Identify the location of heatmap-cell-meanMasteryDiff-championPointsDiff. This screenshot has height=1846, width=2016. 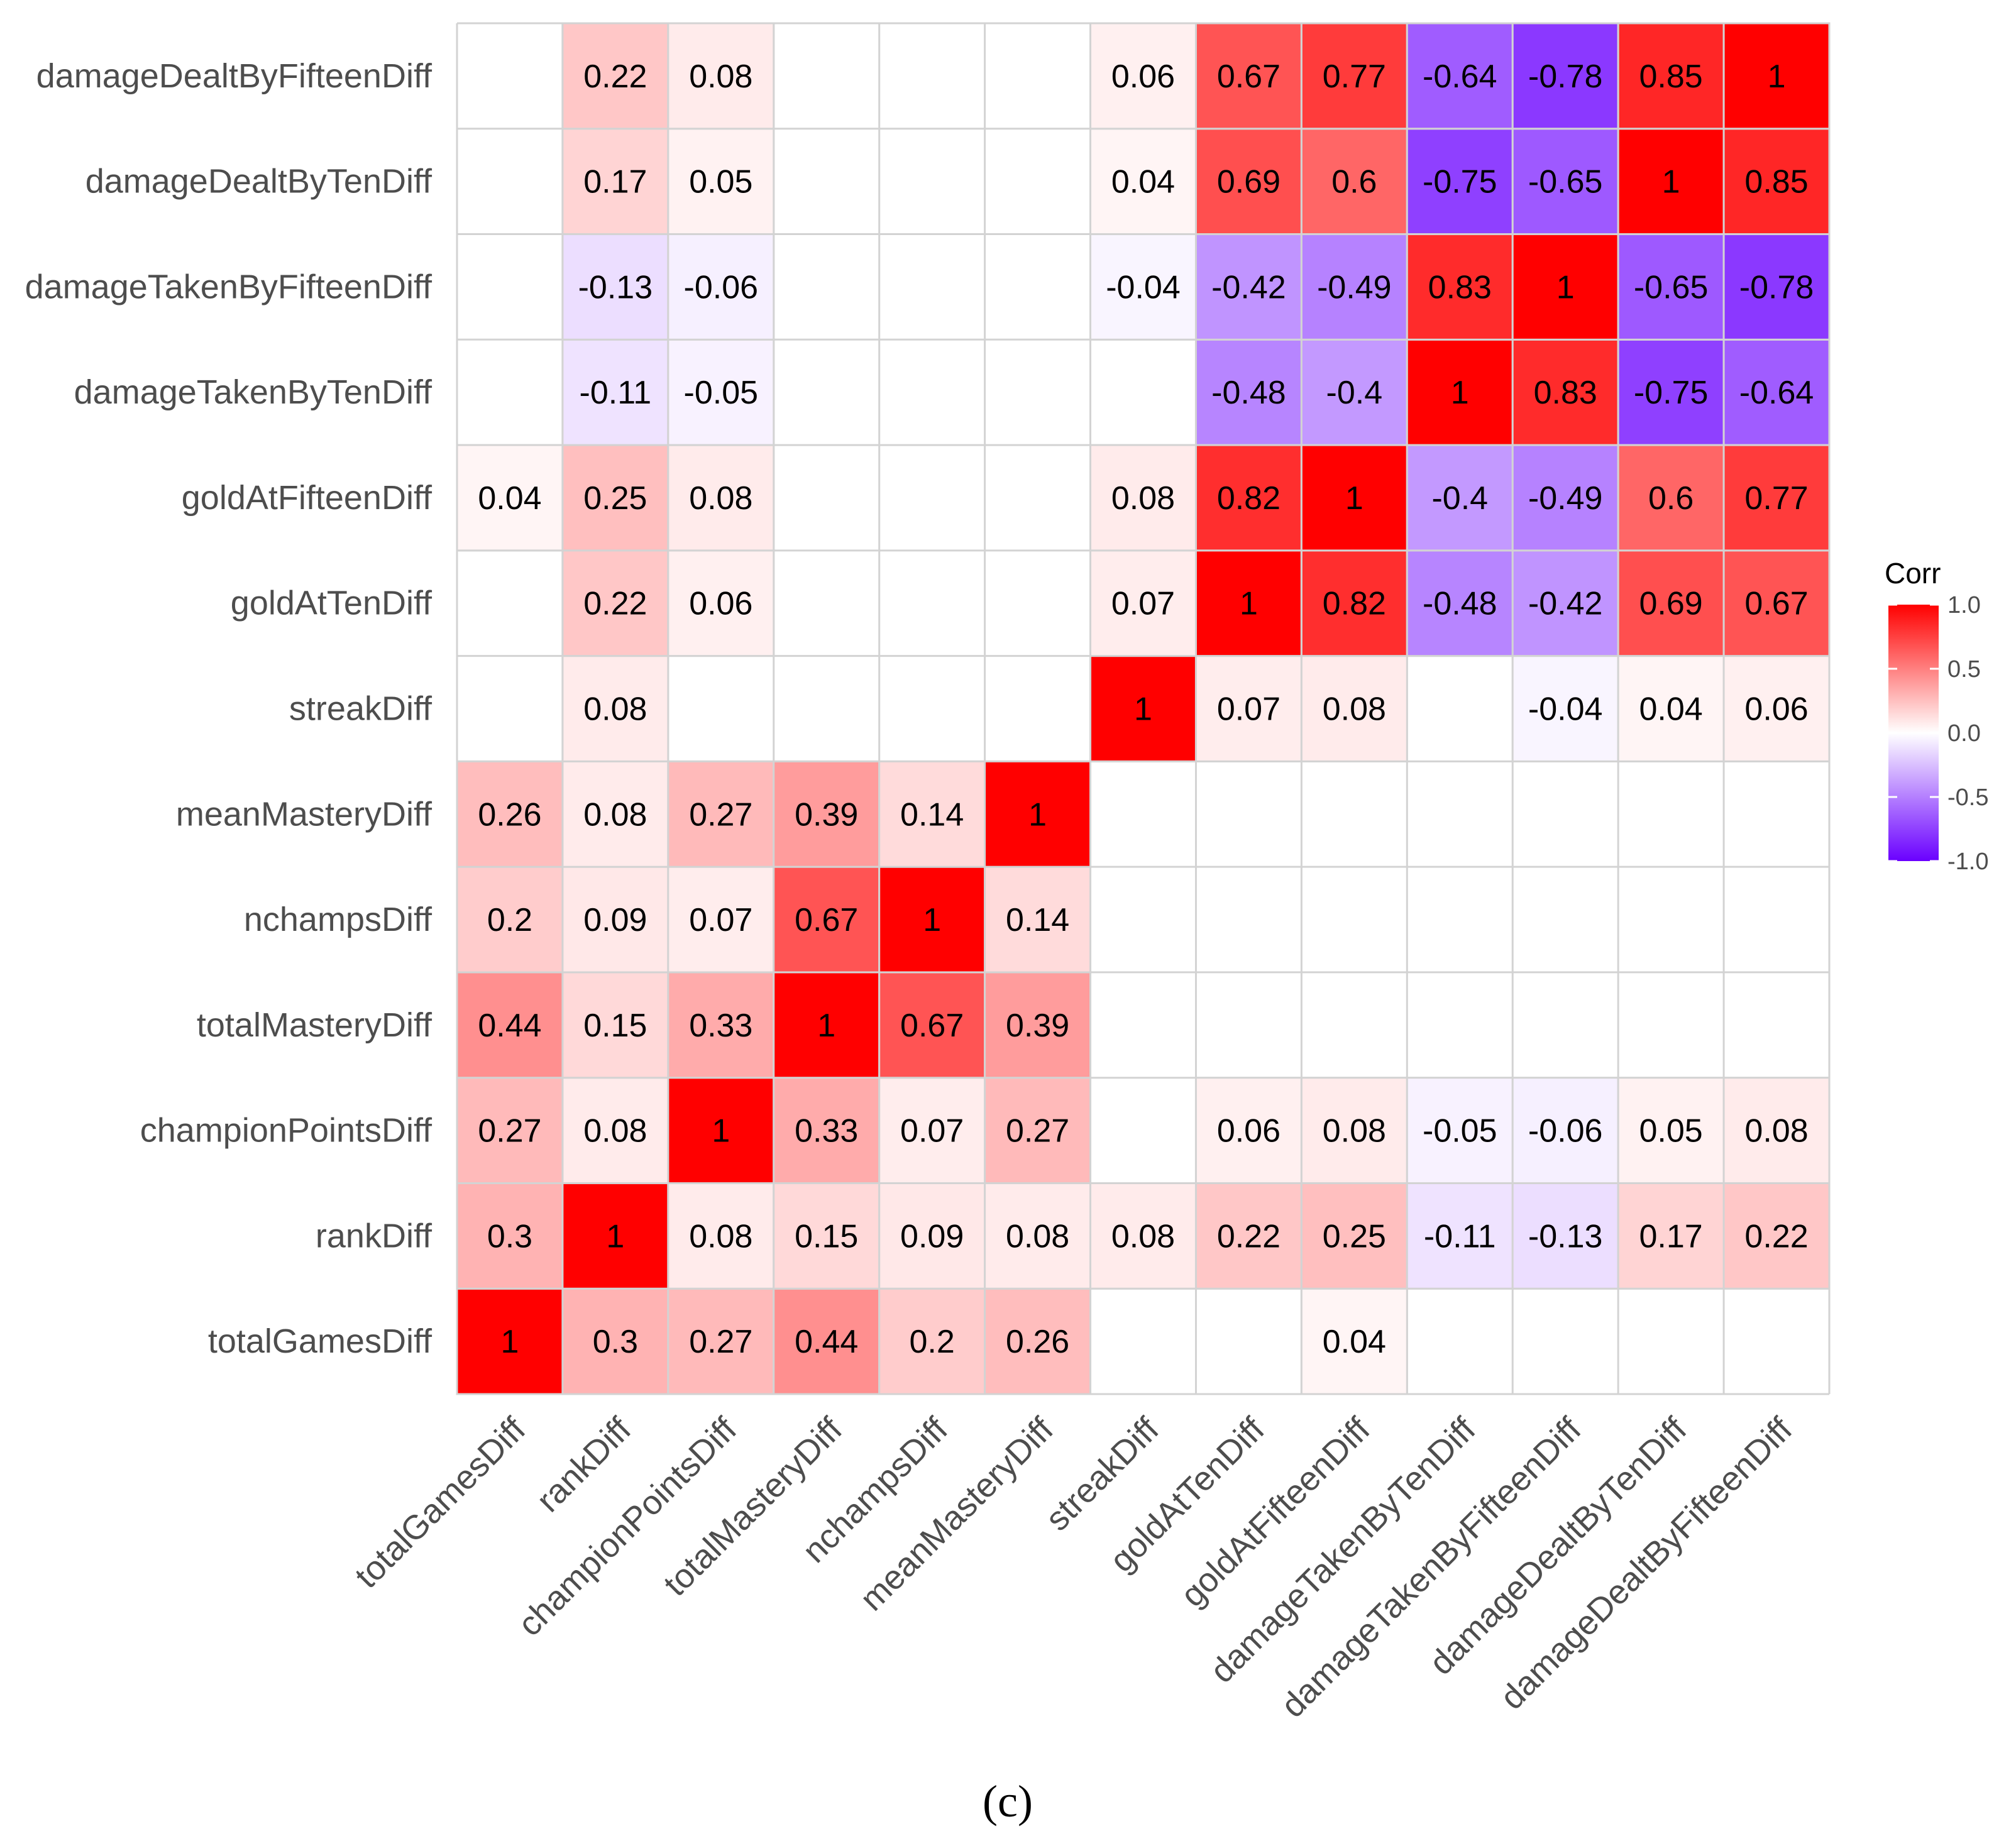
(721, 814).